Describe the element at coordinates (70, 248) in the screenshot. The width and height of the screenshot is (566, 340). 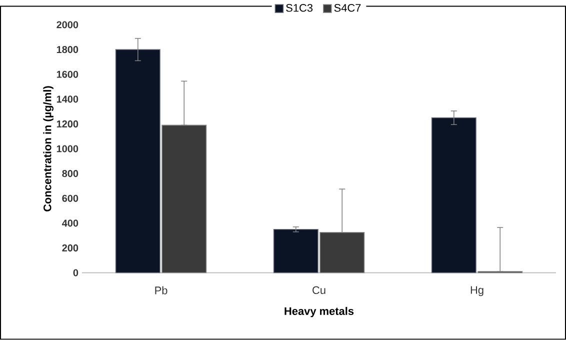
I see `y-tick-label: 200` at that location.